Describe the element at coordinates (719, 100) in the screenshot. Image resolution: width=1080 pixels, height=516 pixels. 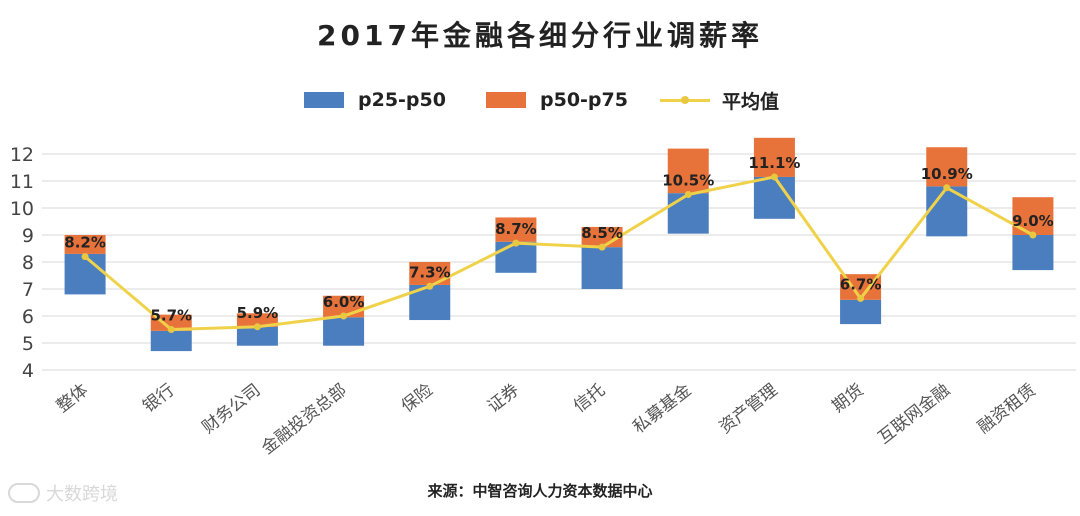
I see `legend-item-average: 平均值` at that location.